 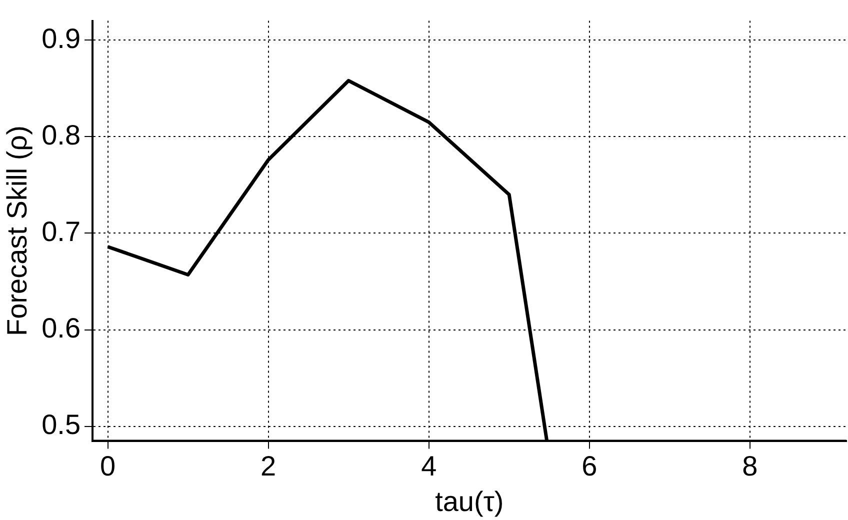 What do you see at coordinates (268, 466) in the screenshot?
I see `x-tick-label: 2` at bounding box center [268, 466].